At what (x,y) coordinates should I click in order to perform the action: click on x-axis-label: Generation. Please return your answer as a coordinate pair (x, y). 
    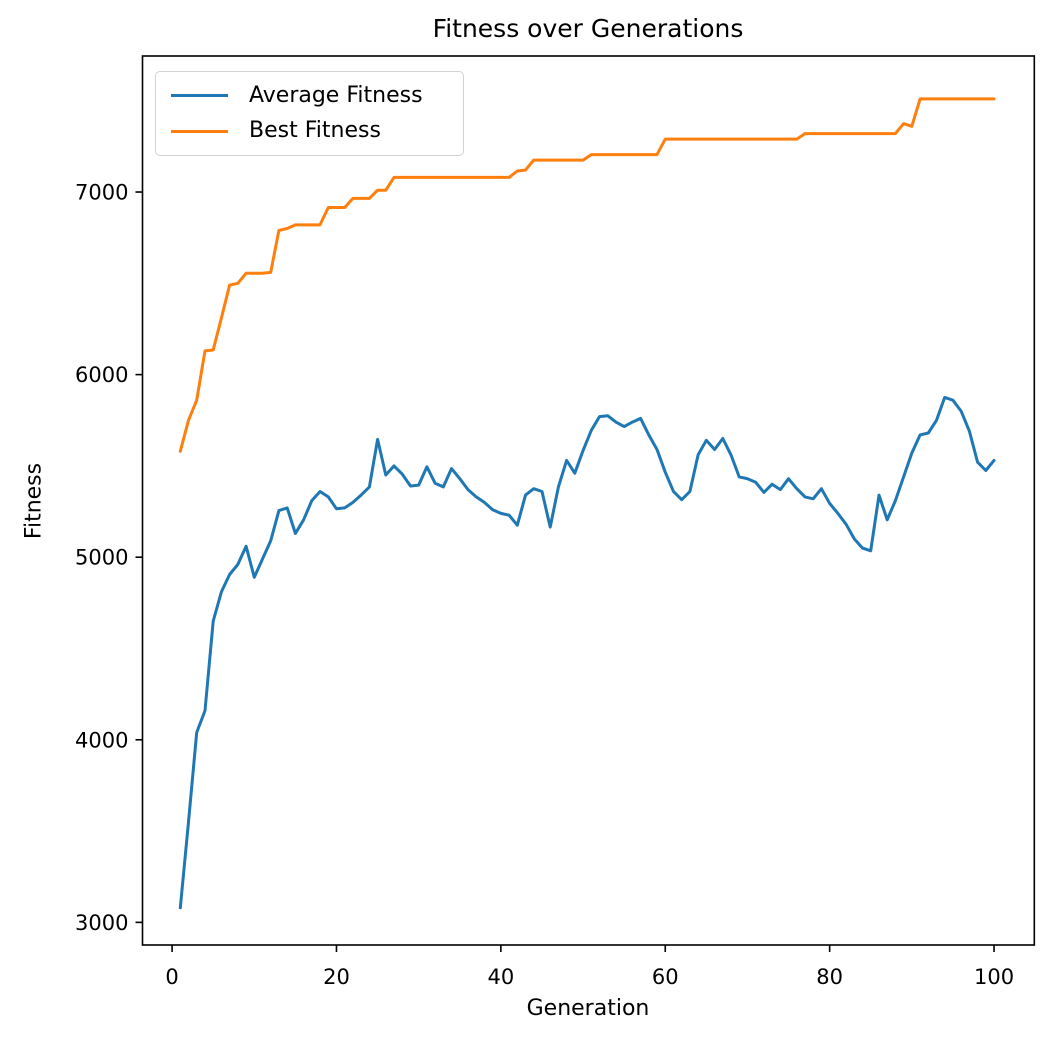
    Looking at the image, I should click on (588, 1008).